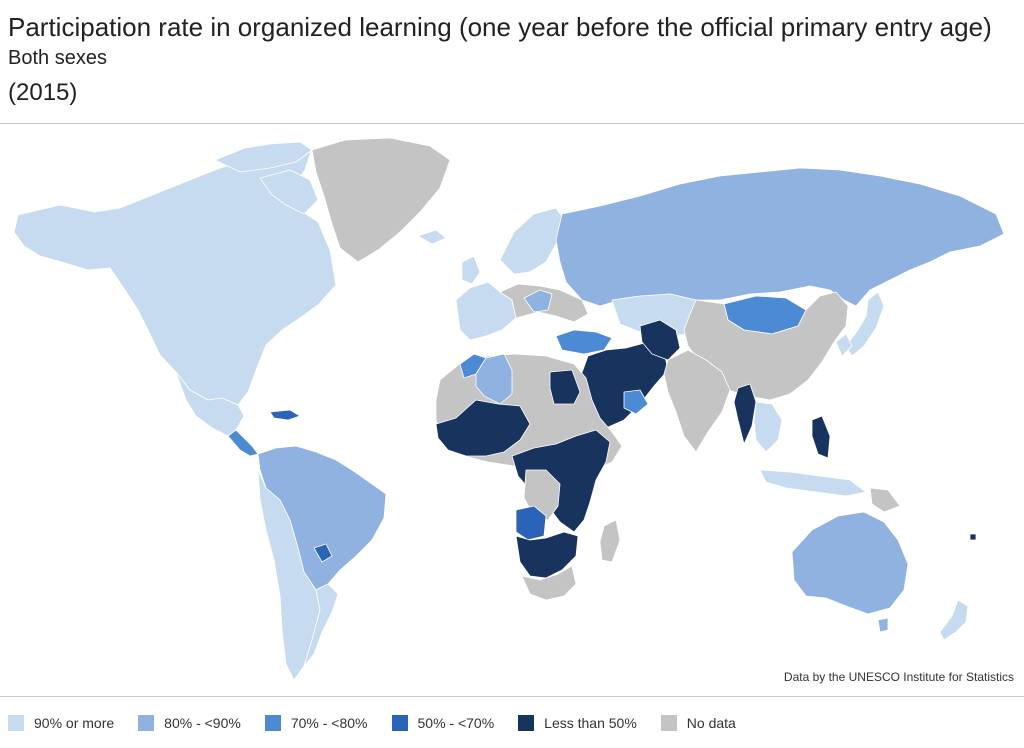  What do you see at coordinates (883, 625) in the screenshot?
I see `region-tasmania` at bounding box center [883, 625].